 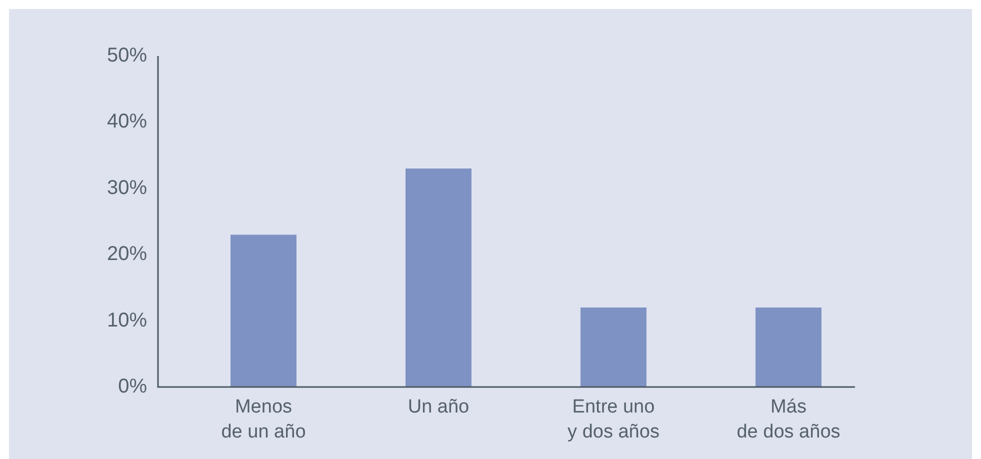 I want to click on x-tick-label: Entre uno y dos años, so click(x=614, y=419).